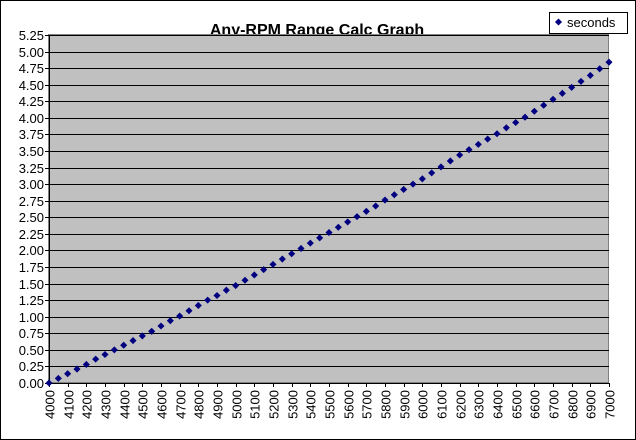  What do you see at coordinates (31, 168) in the screenshot?
I see `y-tick-label: 3.25` at bounding box center [31, 168].